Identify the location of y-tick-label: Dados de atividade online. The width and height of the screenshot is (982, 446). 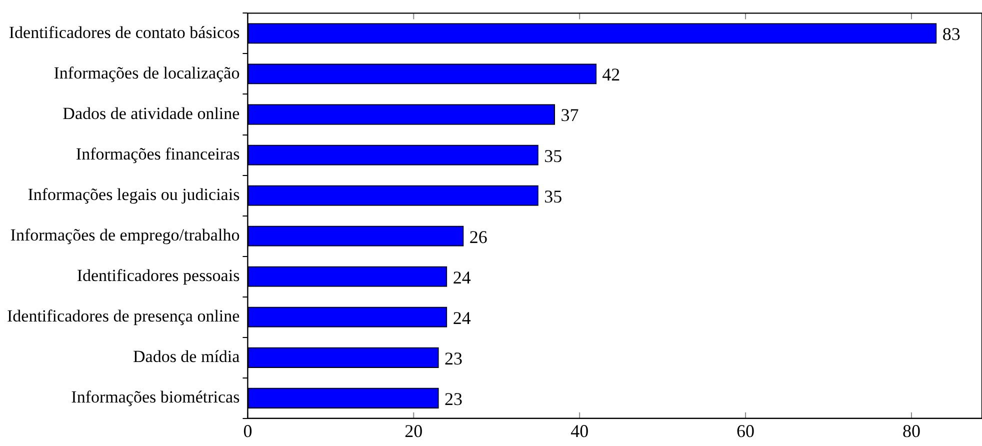
(151, 113).